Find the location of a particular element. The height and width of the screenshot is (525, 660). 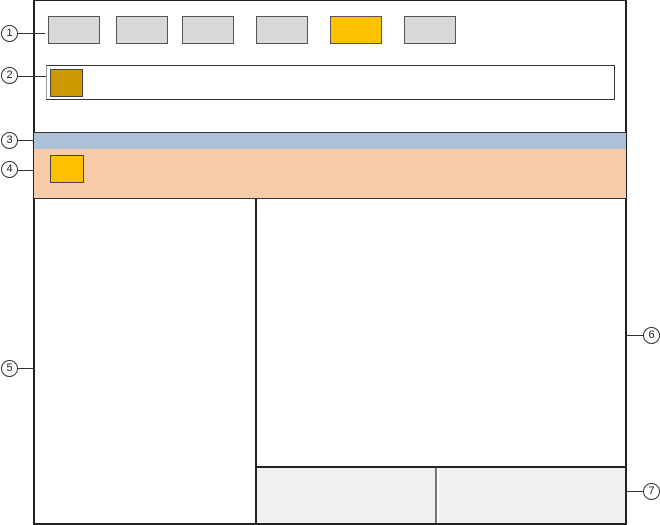

address-bar is located at coordinates (330, 82).